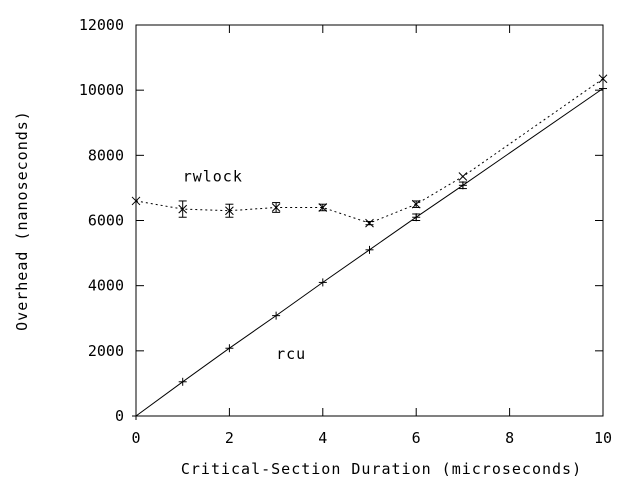  Describe the element at coordinates (106, 221) in the screenshot. I see `y-tick-label: 6000` at that location.